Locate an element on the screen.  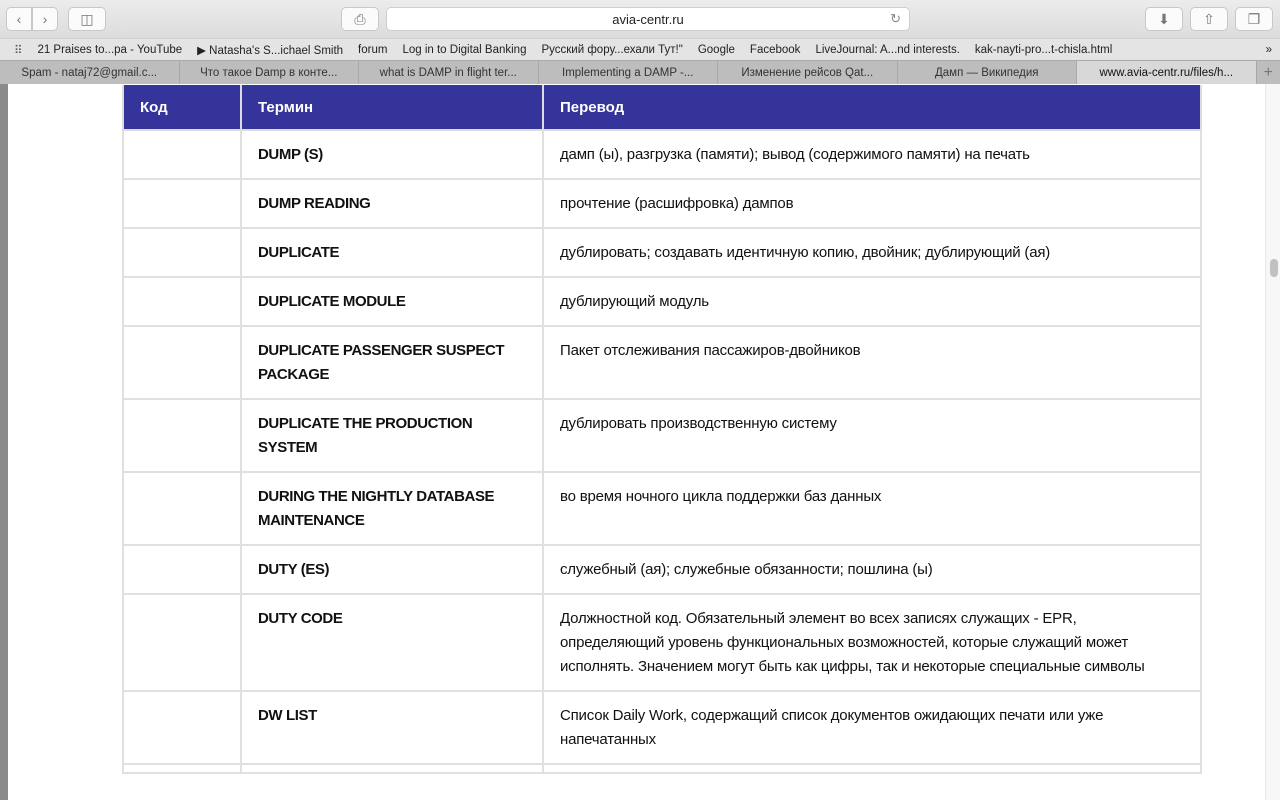
cell-translation: Пакет отслеживания пассажиров-двойников is located at coordinates (872, 362).